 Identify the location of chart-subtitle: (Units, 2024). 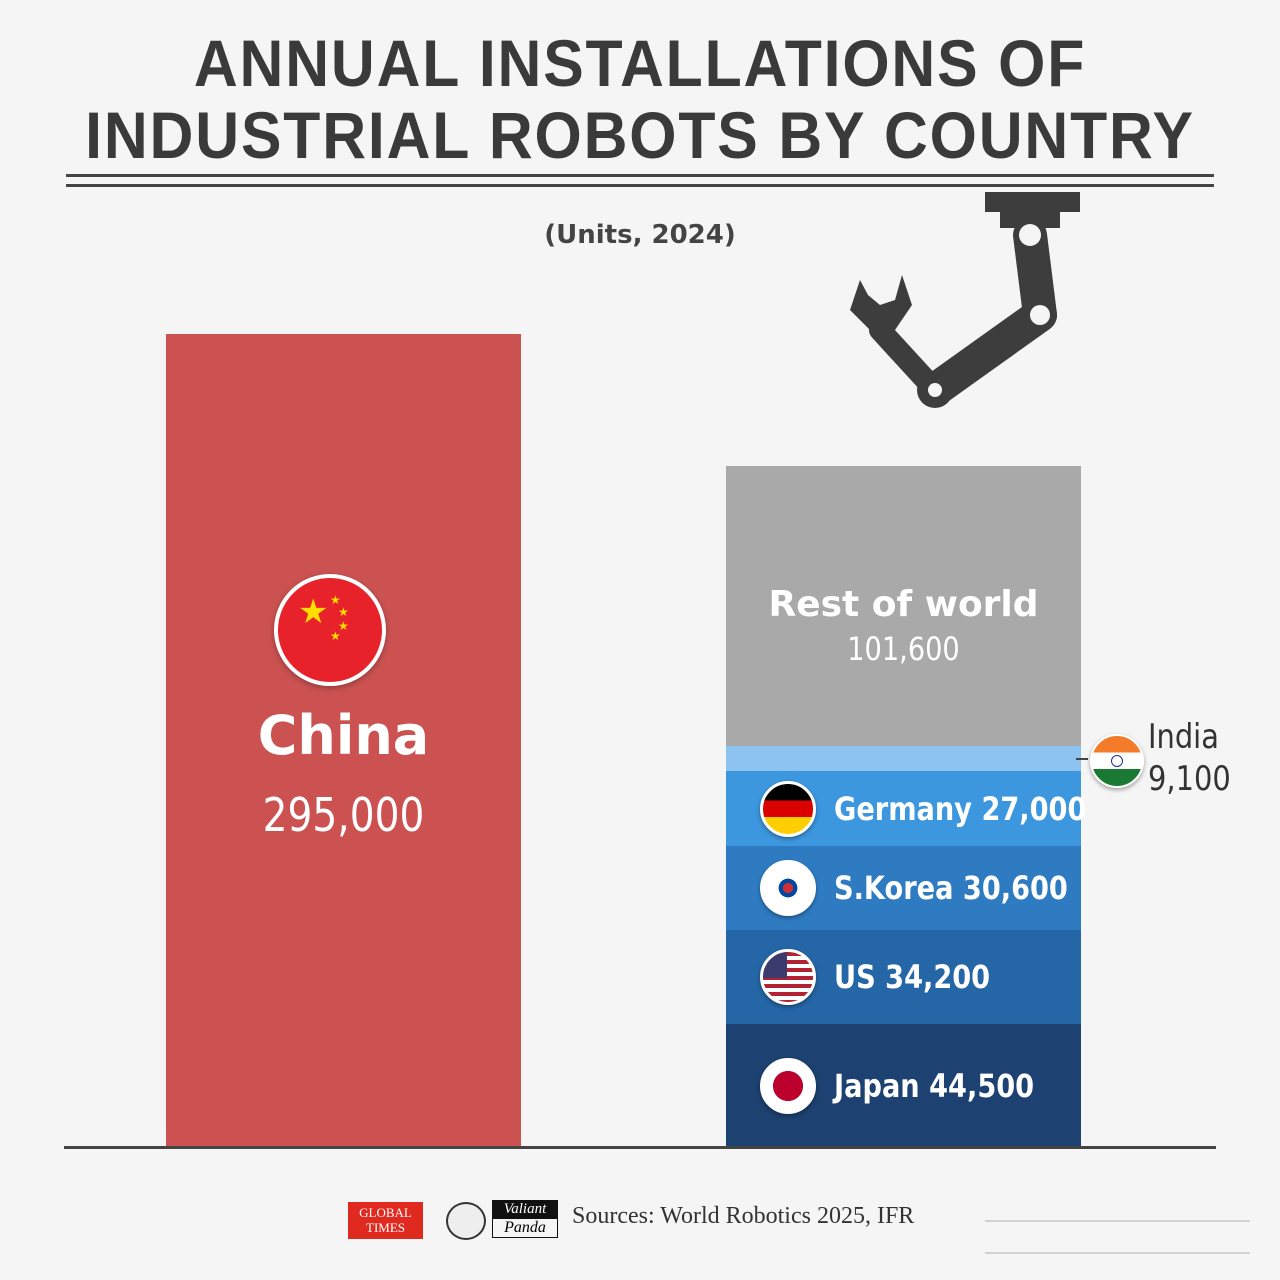
(640, 235).